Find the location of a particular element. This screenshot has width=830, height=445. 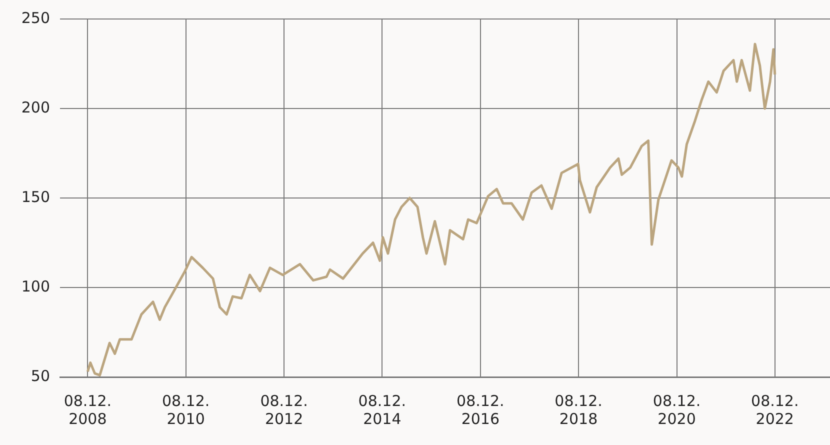

y-tick-label: 200 is located at coordinates (35, 107).